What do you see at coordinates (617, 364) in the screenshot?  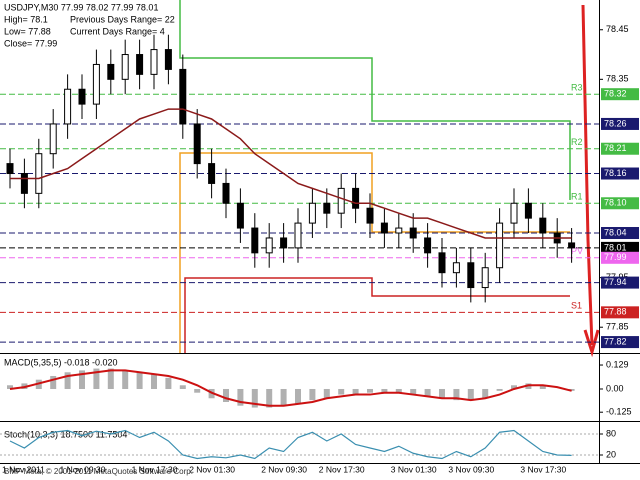 I see `y-tick-label: 0.129` at bounding box center [617, 364].